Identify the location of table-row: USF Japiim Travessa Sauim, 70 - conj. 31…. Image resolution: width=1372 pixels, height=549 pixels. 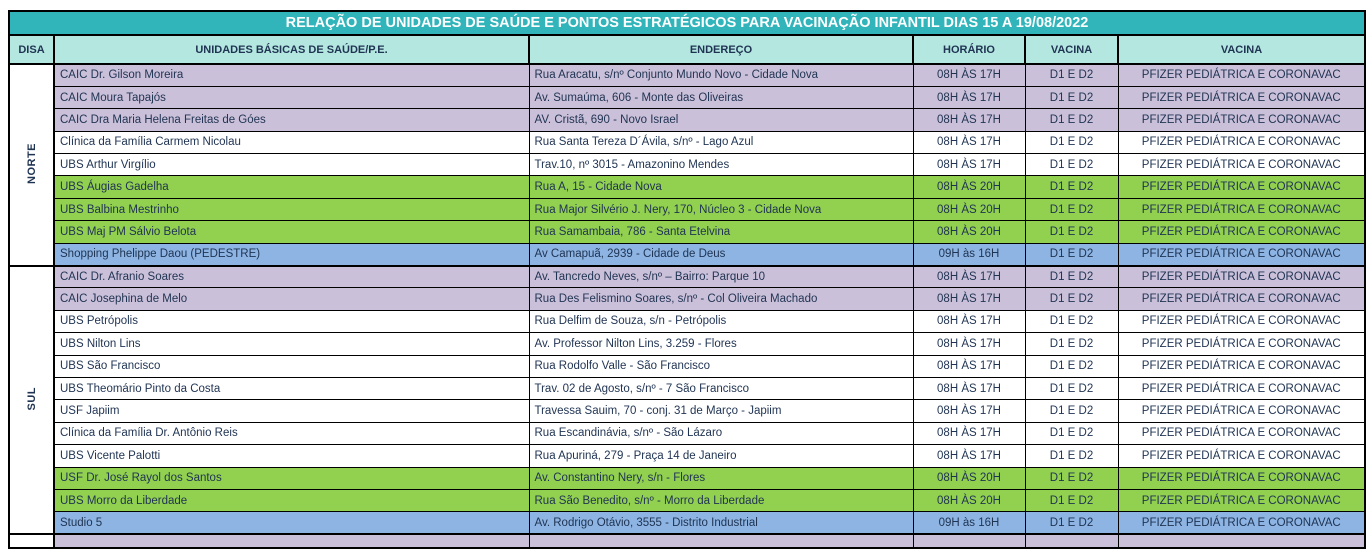
(687, 411).